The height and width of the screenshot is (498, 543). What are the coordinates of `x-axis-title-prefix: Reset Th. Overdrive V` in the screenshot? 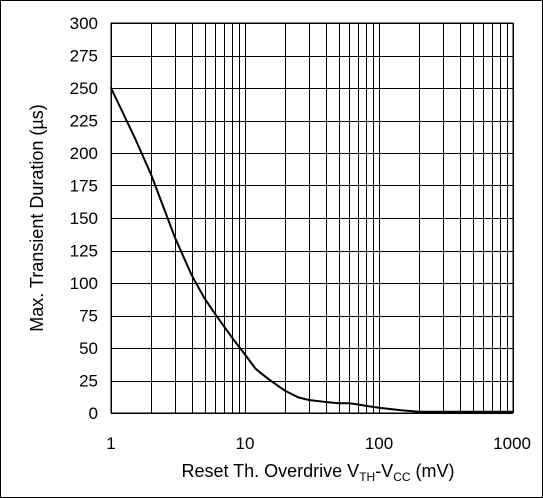 It's located at (270, 471).